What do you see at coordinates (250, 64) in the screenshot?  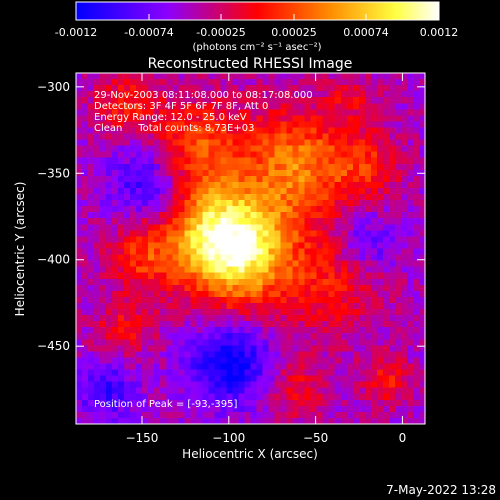 I see `chart-title: Reconstructed RHESSI Image` at bounding box center [250, 64].